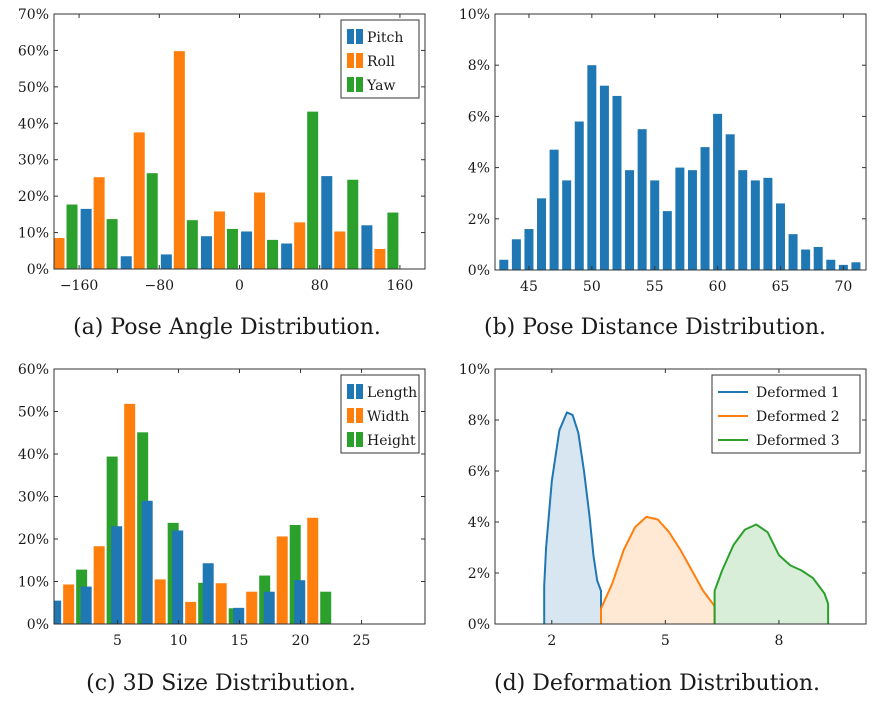  I want to click on x-tick-label: 45, so click(529, 287).